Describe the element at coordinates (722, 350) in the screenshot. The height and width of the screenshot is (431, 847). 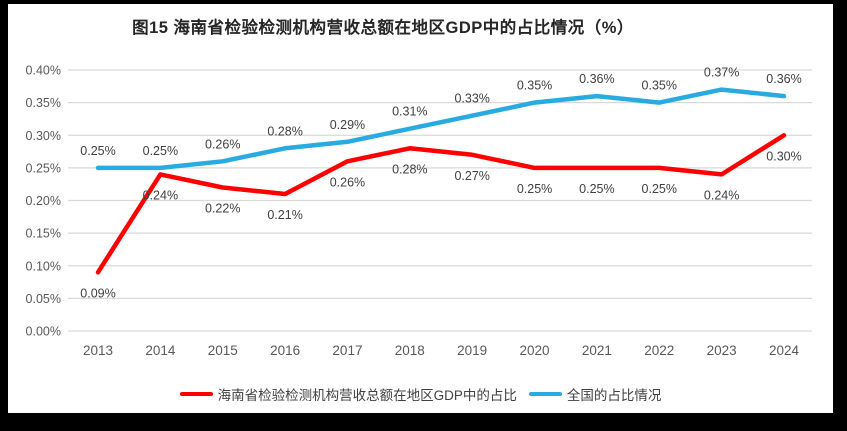
I see `x-axis-tick-label: 2023` at that location.